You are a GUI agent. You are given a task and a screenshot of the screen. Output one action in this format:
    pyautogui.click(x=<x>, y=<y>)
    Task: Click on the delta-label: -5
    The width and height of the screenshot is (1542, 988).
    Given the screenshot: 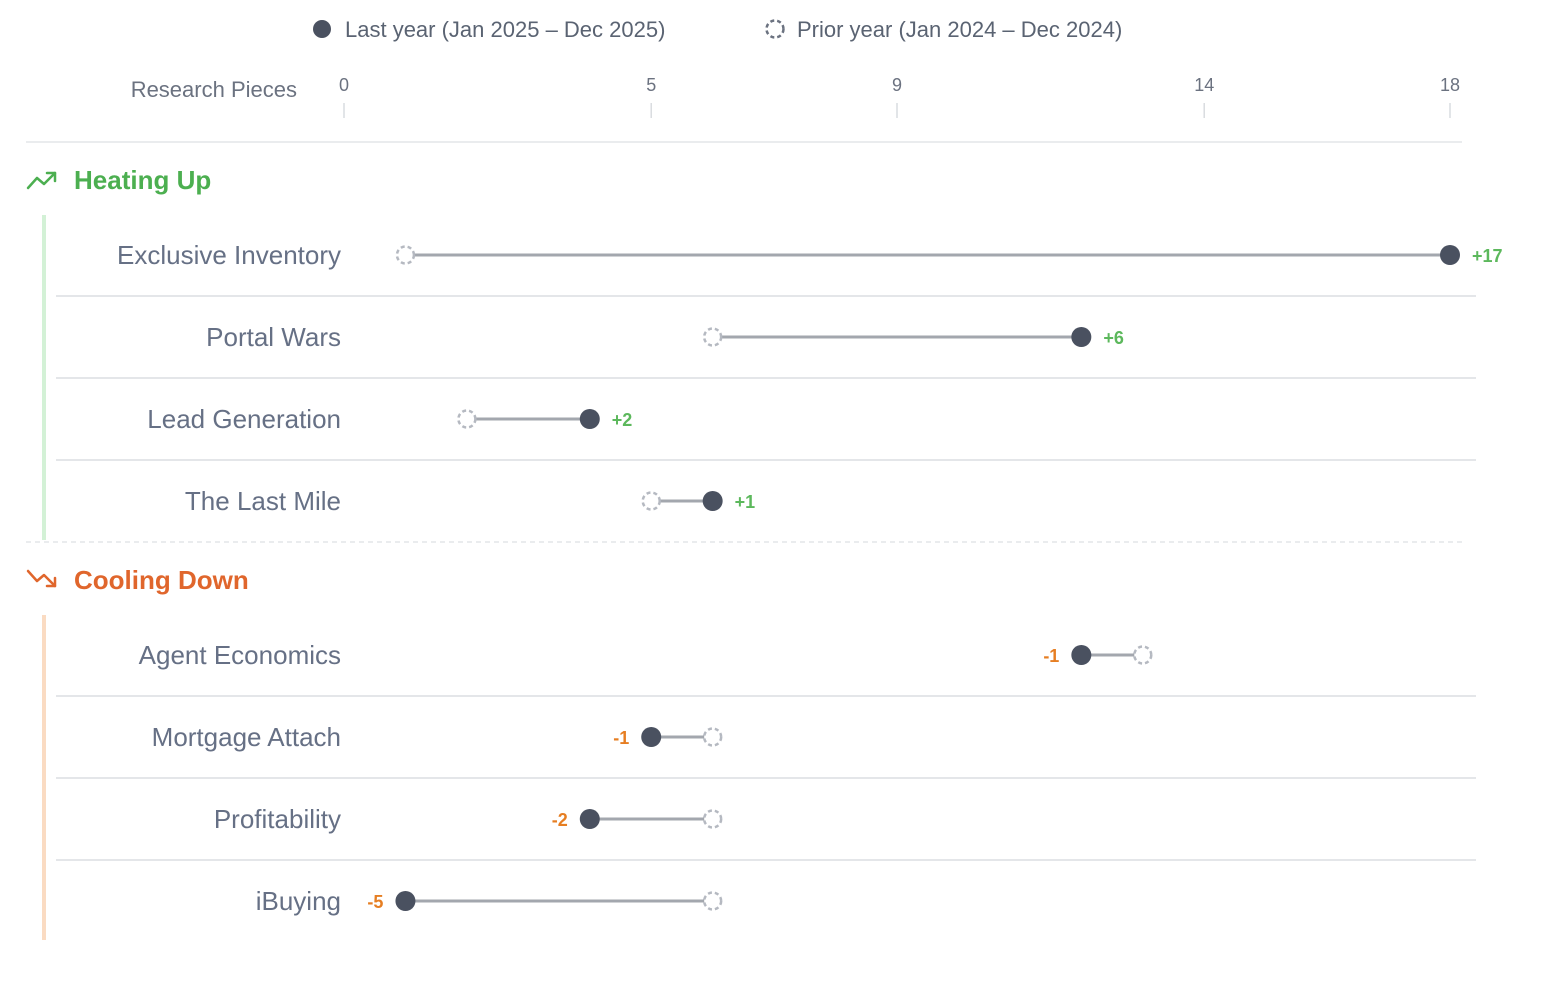 What is the action you would take?
    pyautogui.click(x=375, y=902)
    